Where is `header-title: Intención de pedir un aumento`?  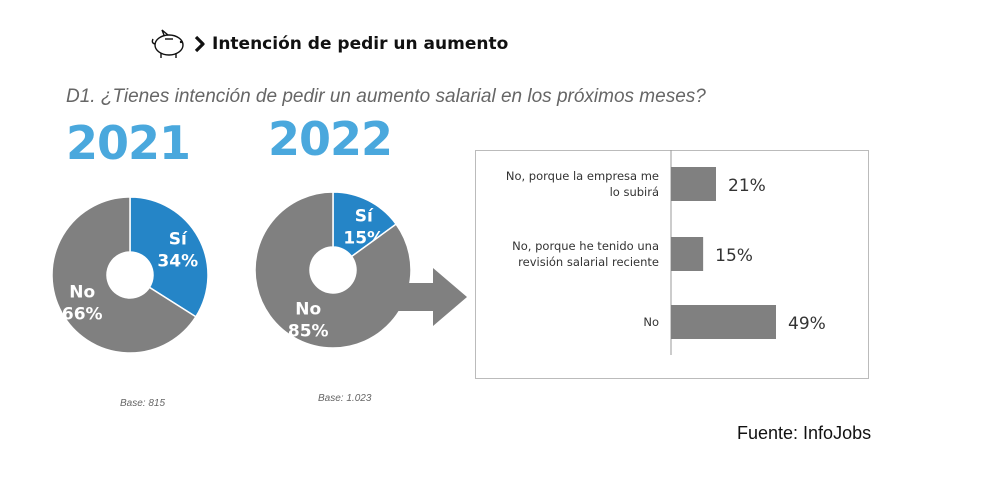 header-title: Intención de pedir un aumento is located at coordinates (360, 44).